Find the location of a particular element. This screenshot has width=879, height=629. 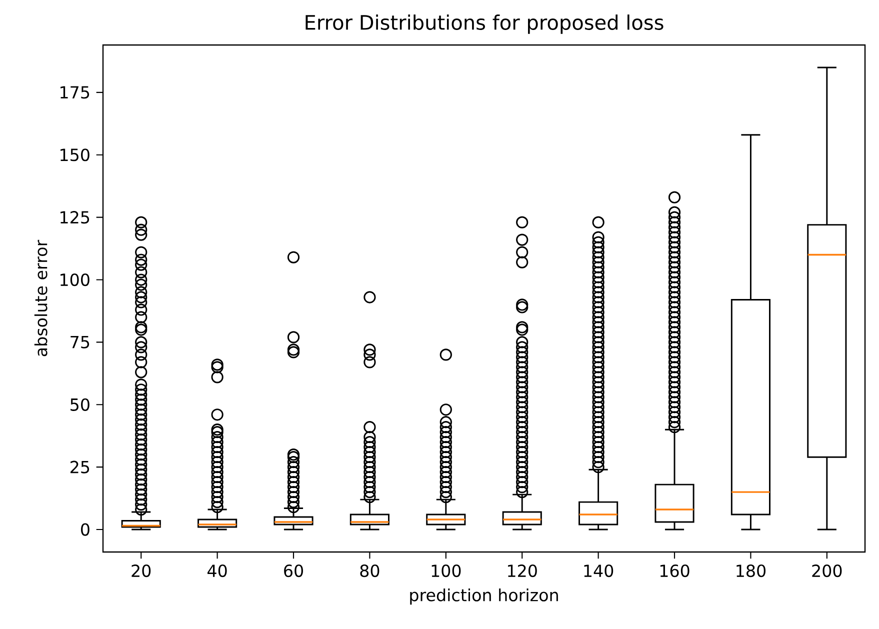

x-tick-label: 40 is located at coordinates (217, 571).